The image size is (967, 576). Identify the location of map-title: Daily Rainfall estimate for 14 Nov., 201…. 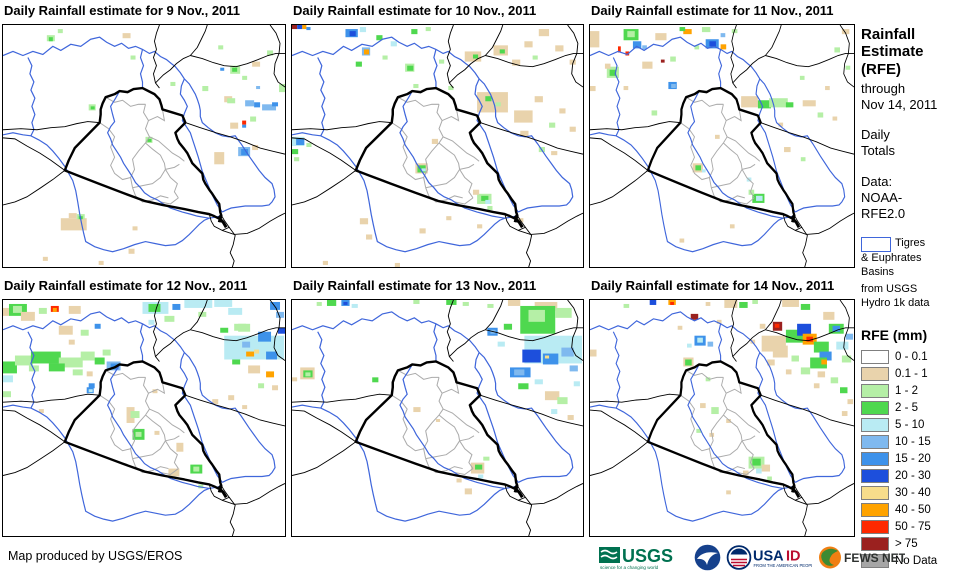
(713, 285).